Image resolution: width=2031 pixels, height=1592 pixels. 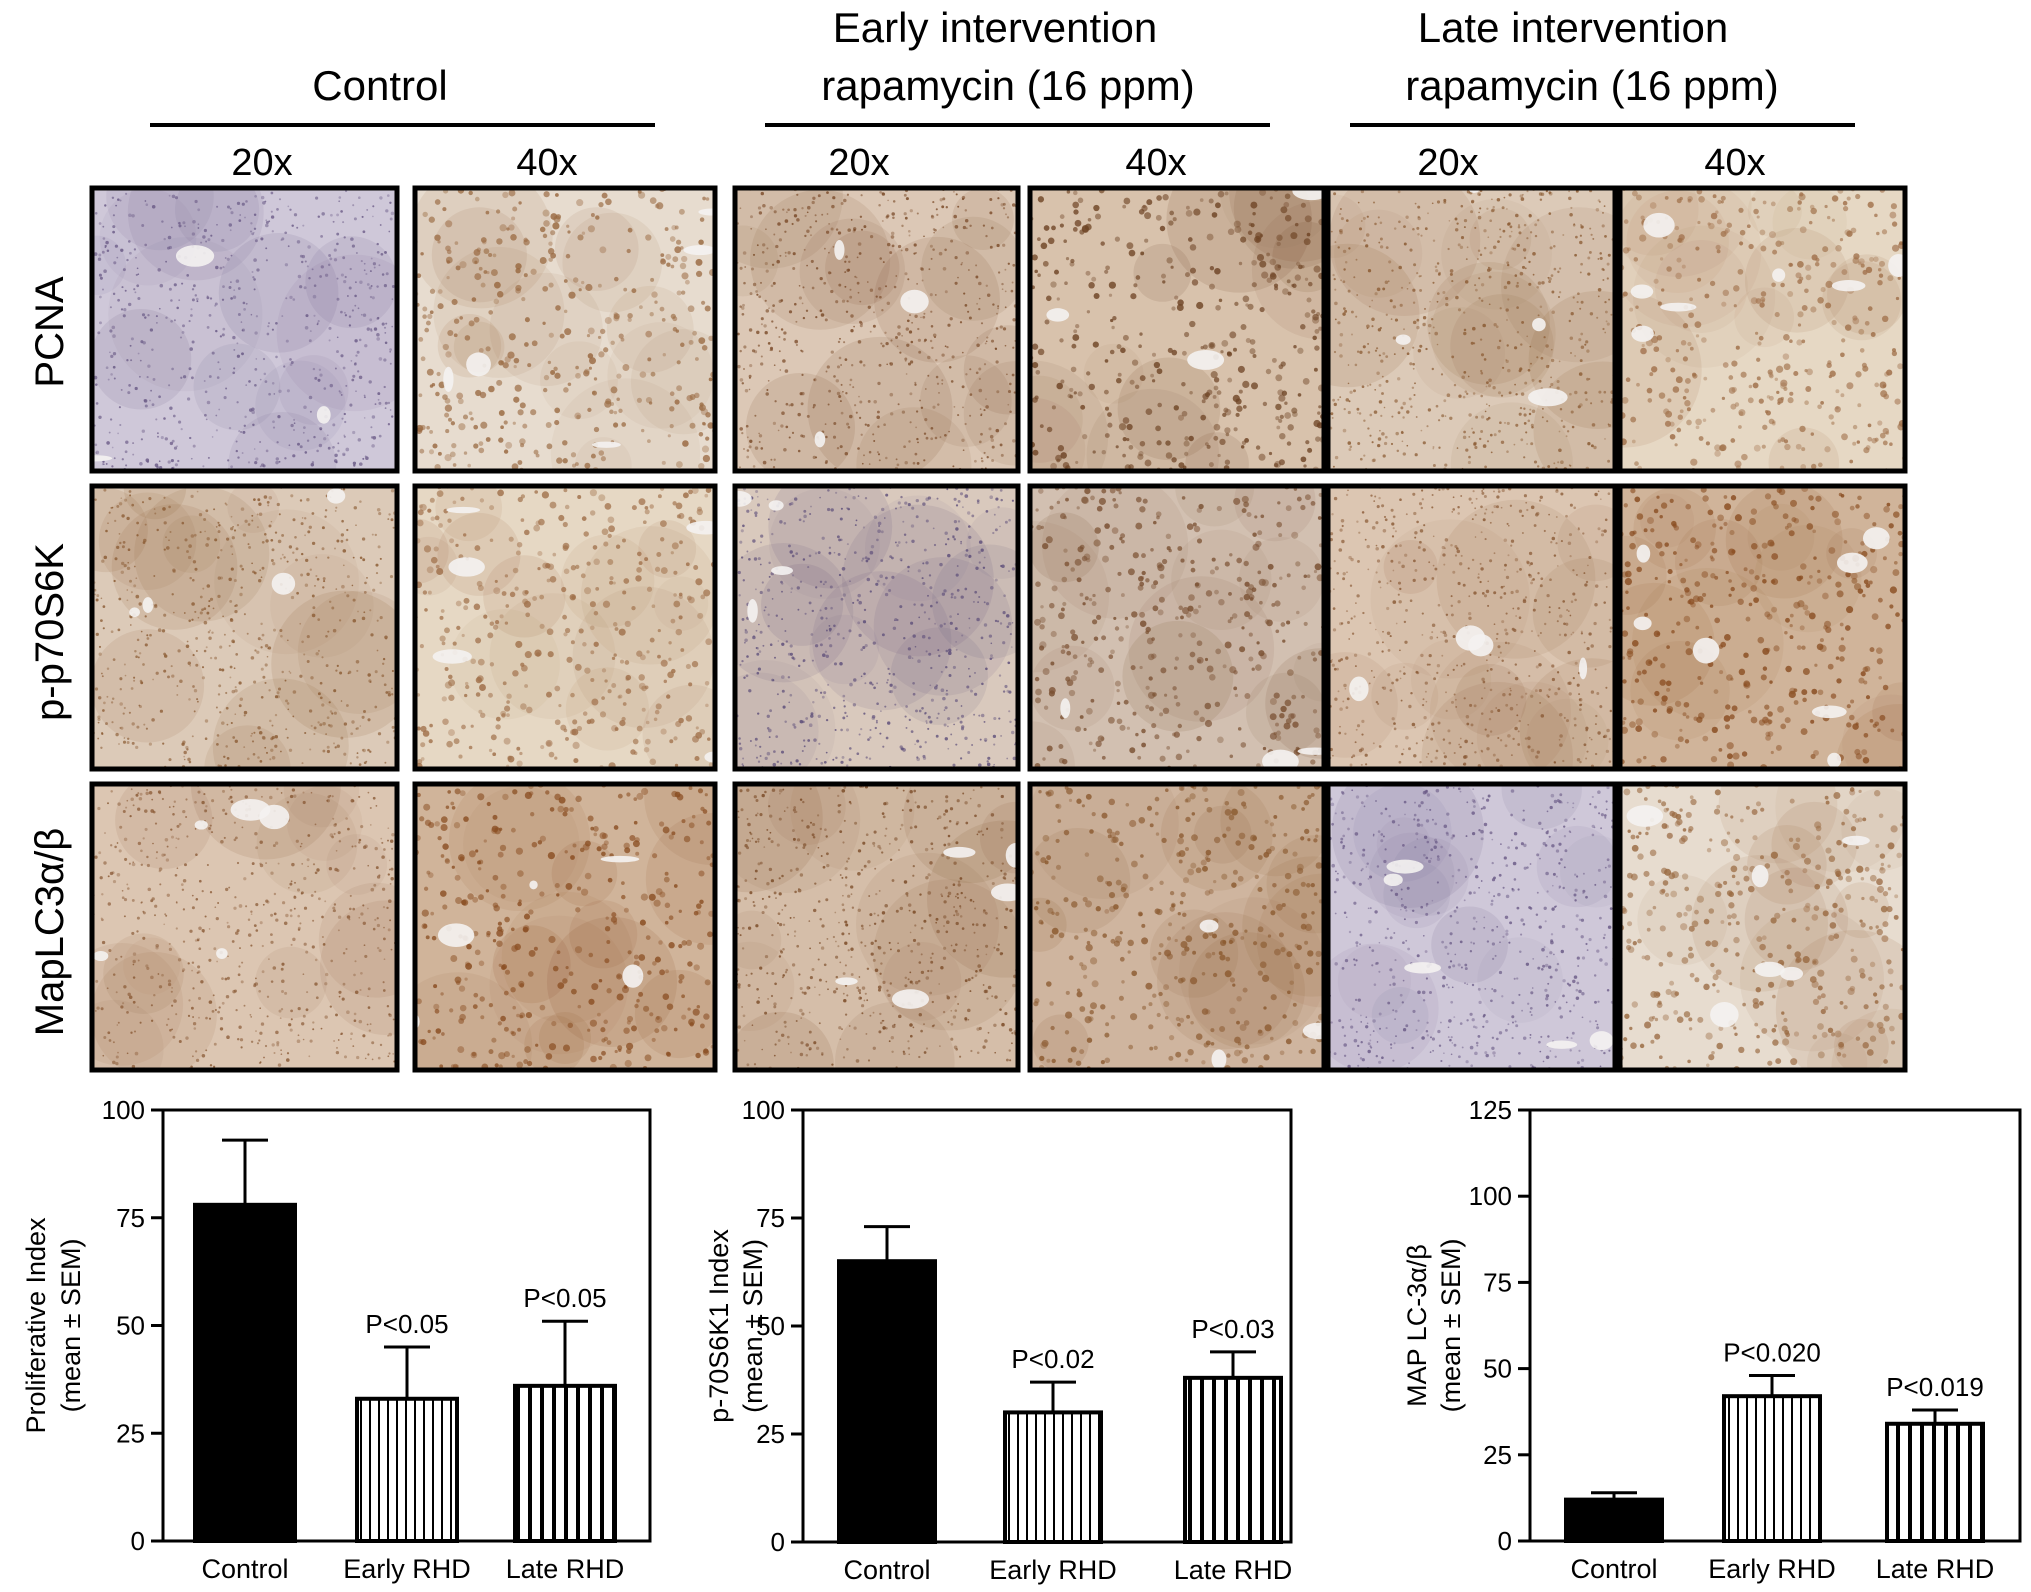 What do you see at coordinates (50, 932) in the screenshot?
I see `stain-label-maplc3: MapLC3α/β` at bounding box center [50, 932].